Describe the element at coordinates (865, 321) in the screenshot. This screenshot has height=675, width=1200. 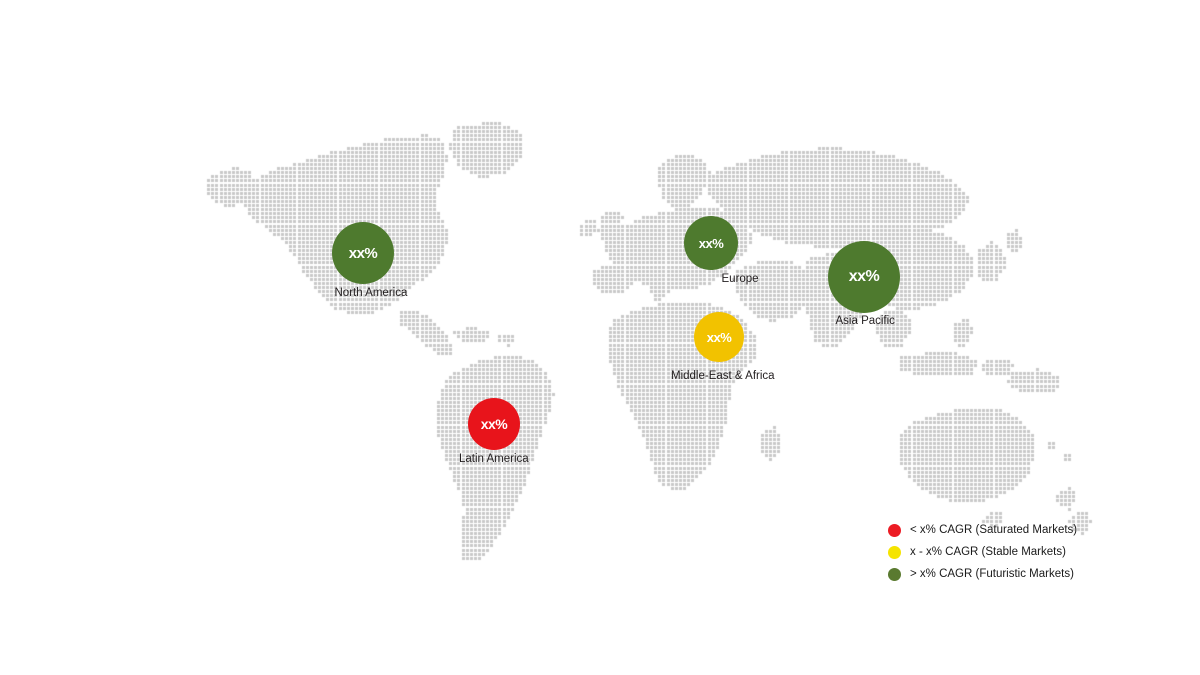
I see `region-label-asia-pacific: Asia Pacific` at that location.